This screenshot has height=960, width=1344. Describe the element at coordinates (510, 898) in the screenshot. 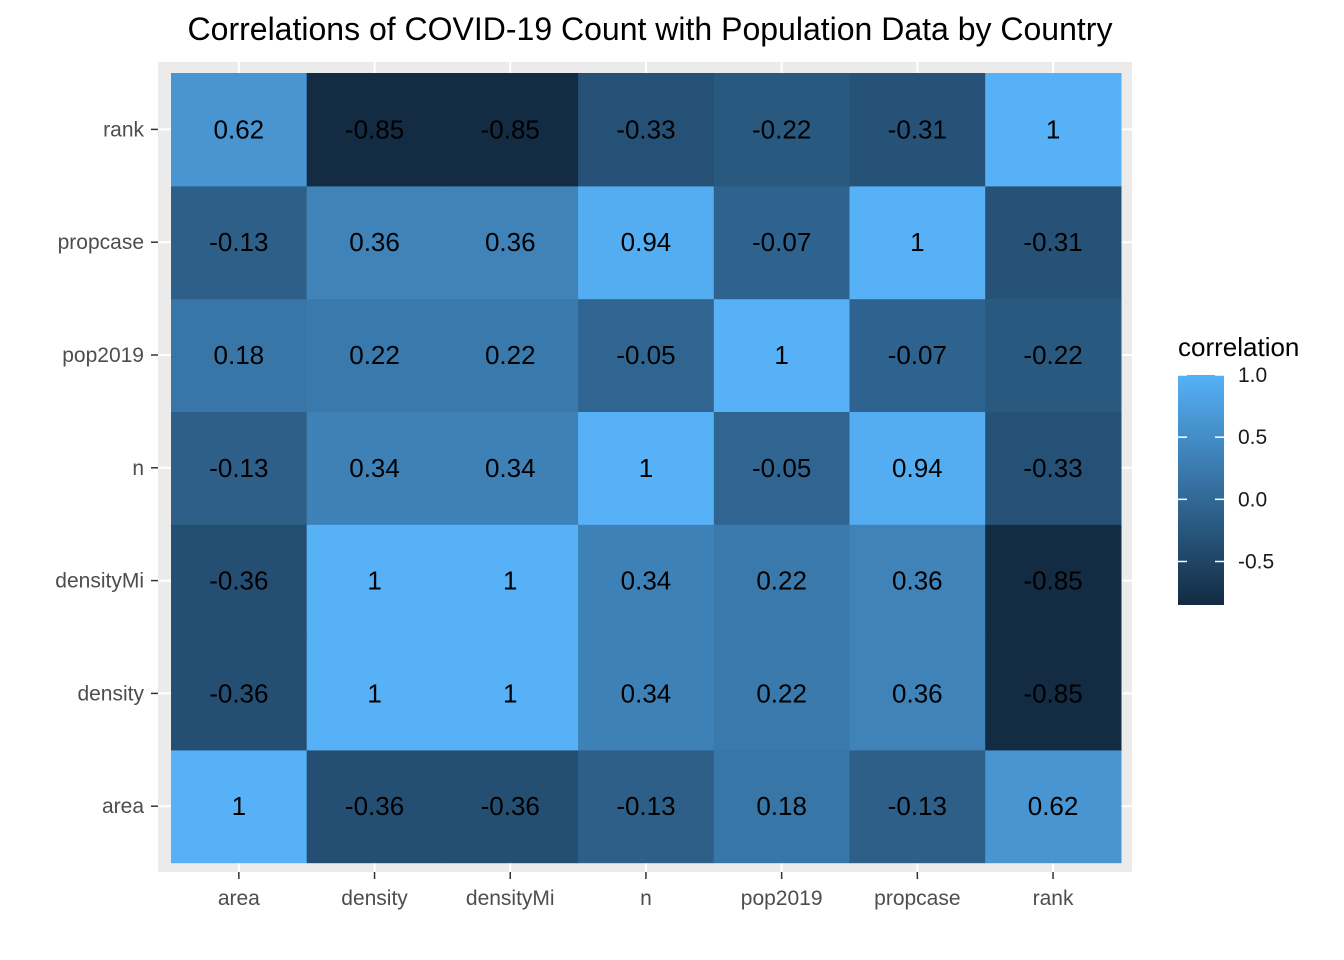

I see `x-tick-label: densityMi` at that location.